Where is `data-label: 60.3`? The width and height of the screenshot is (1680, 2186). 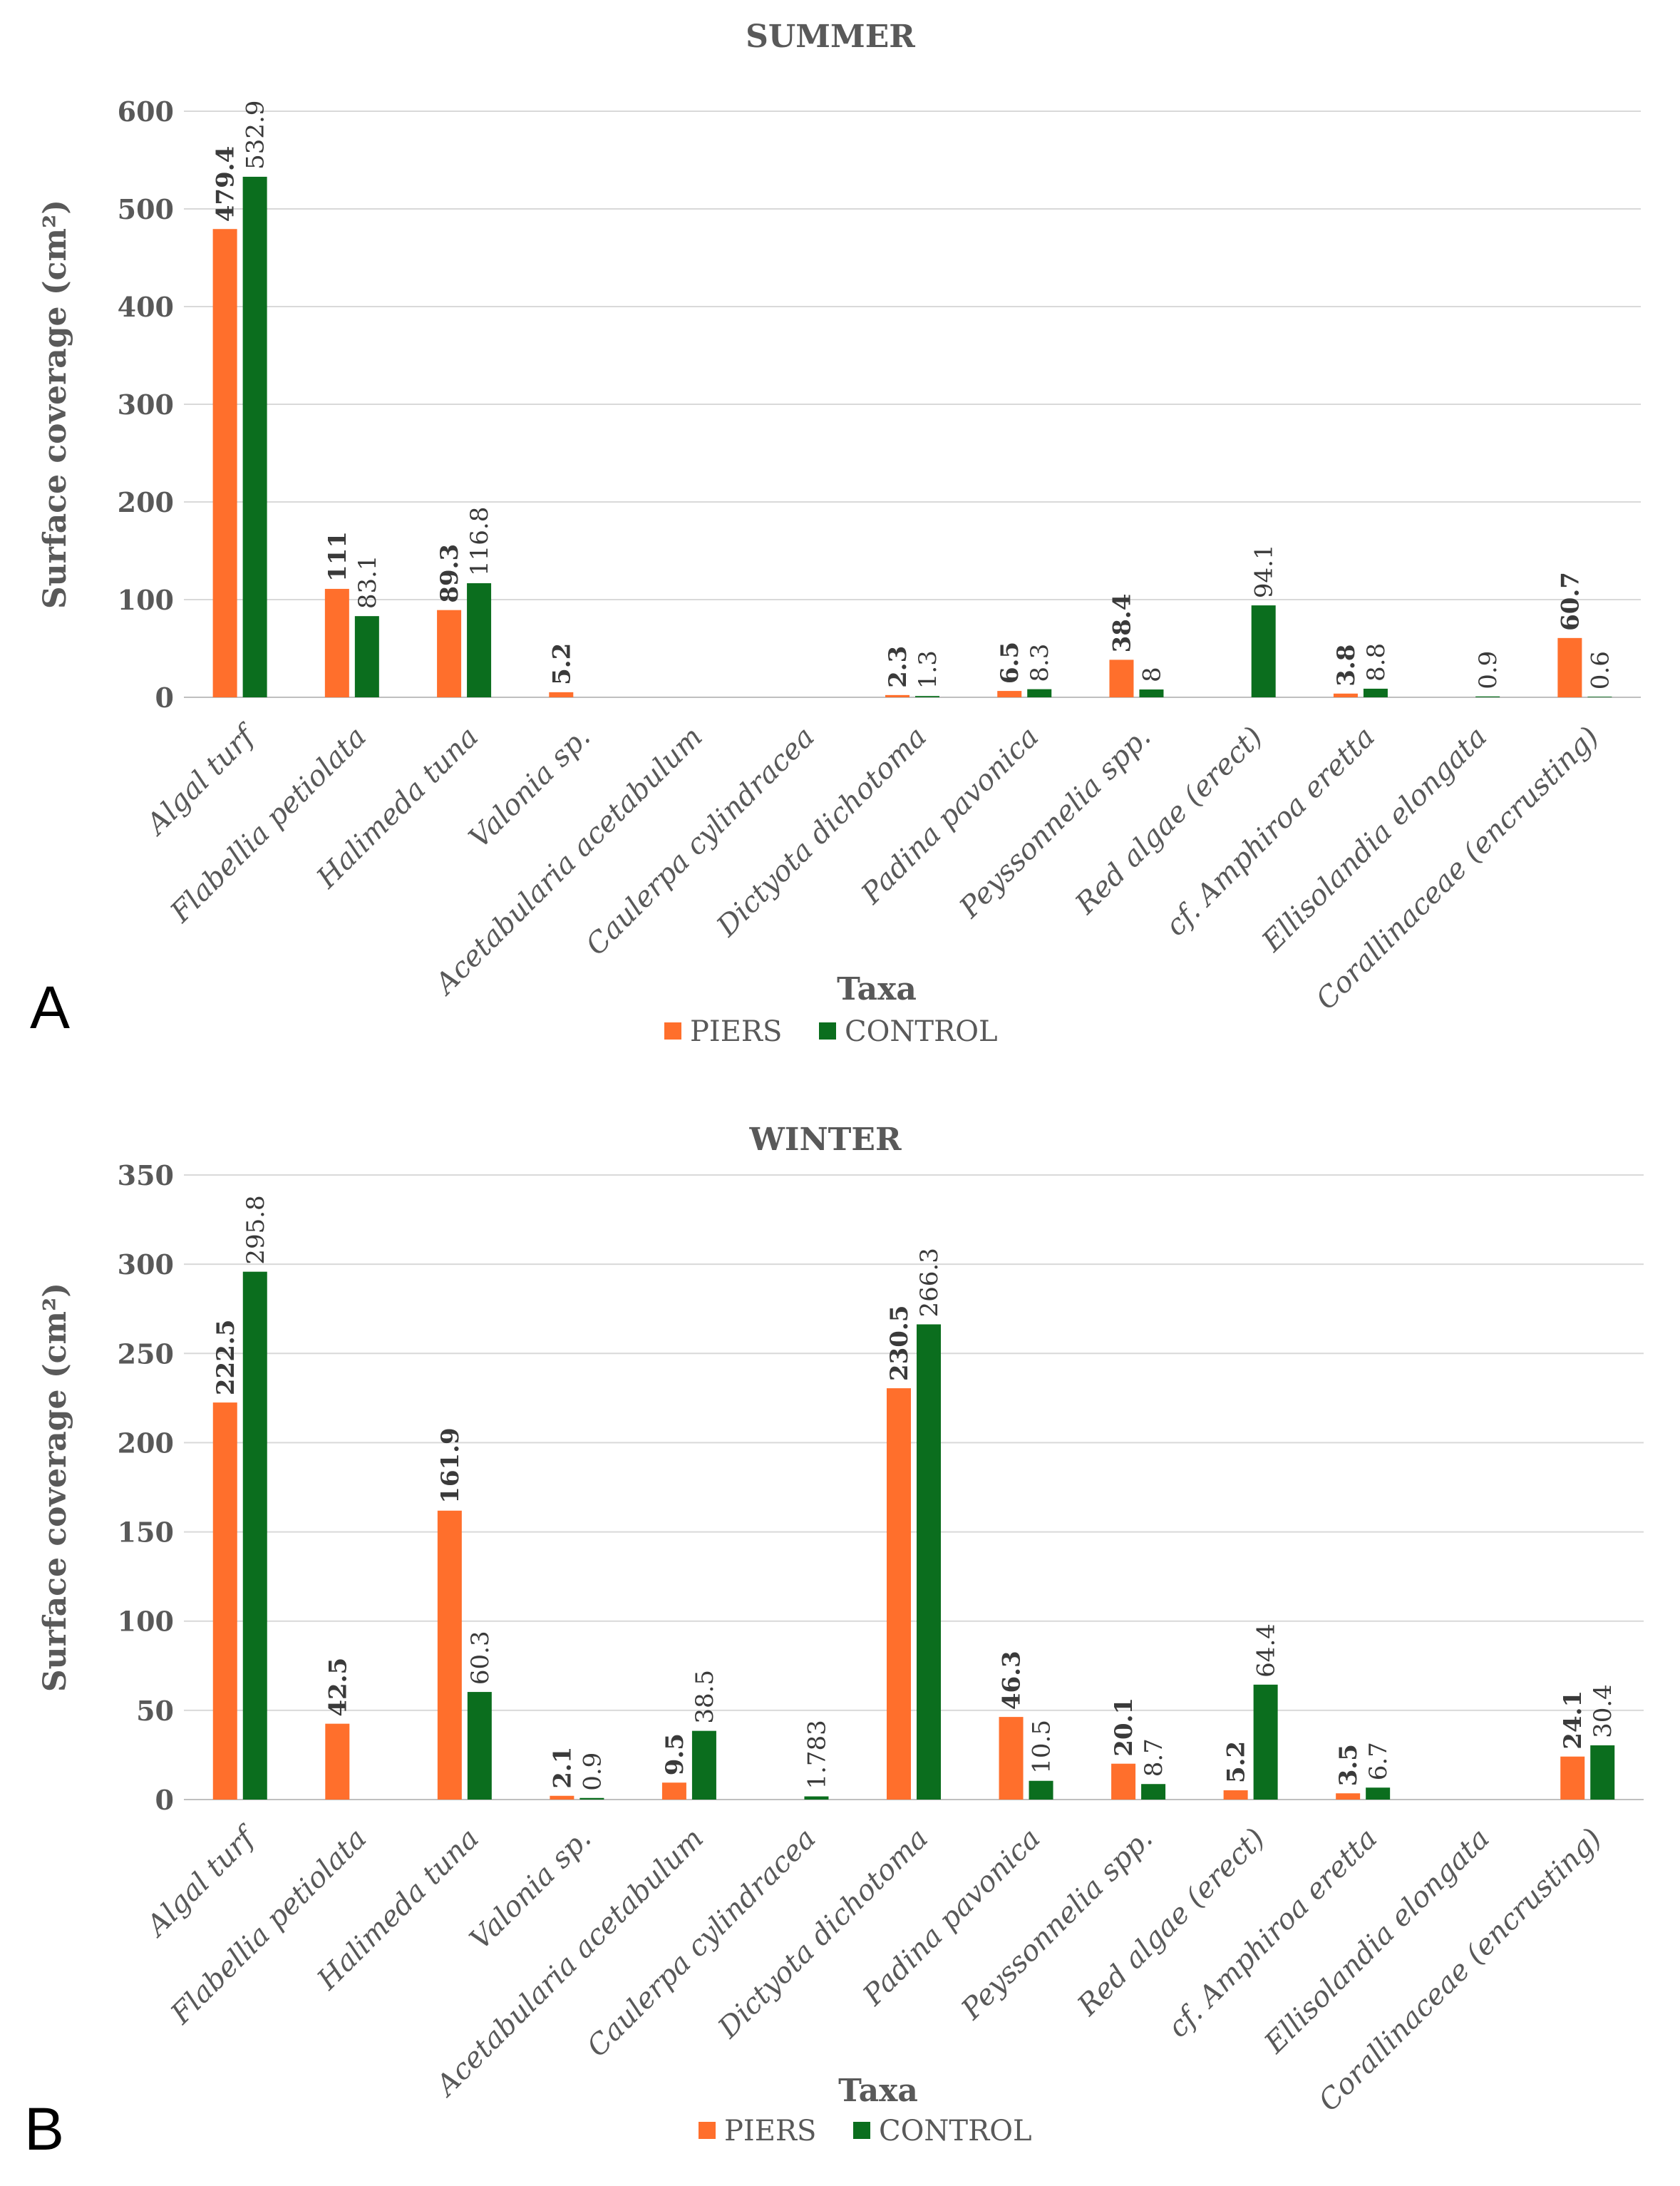
data-label: 60.3 is located at coordinates (480, 1658).